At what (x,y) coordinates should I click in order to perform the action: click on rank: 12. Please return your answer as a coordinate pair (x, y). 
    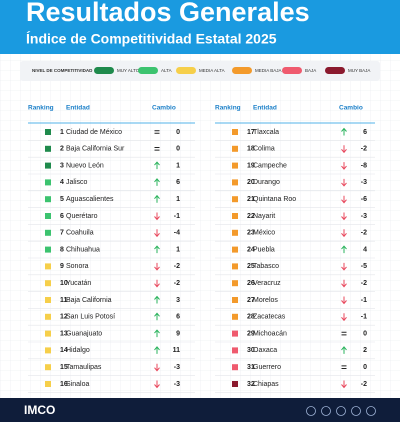
    Looking at the image, I should click on (64, 317).